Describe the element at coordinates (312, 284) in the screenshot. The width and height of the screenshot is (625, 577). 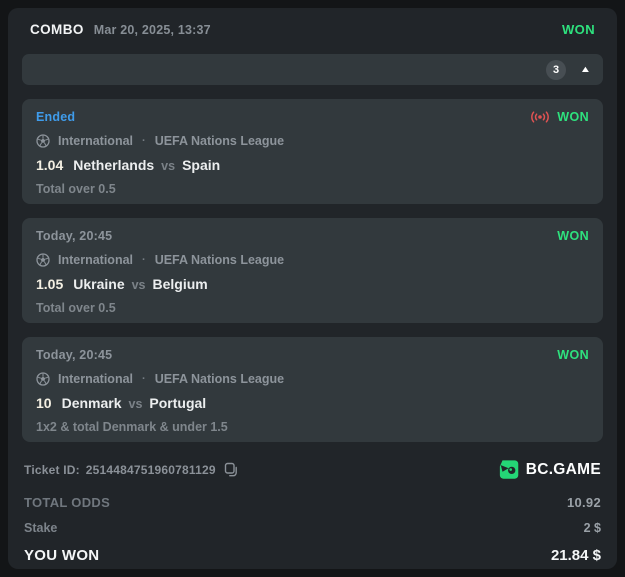
I see `match-row: 1.05 Ukraine vs Belgium` at that location.